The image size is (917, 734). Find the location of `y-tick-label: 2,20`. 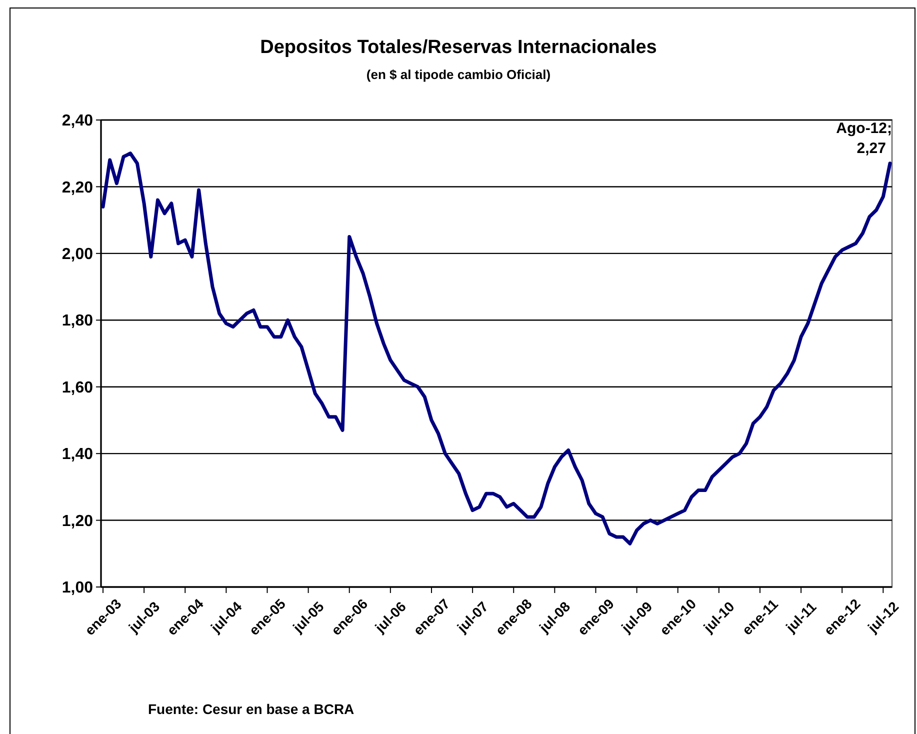

y-tick-label: 2,20 is located at coordinates (78, 187).